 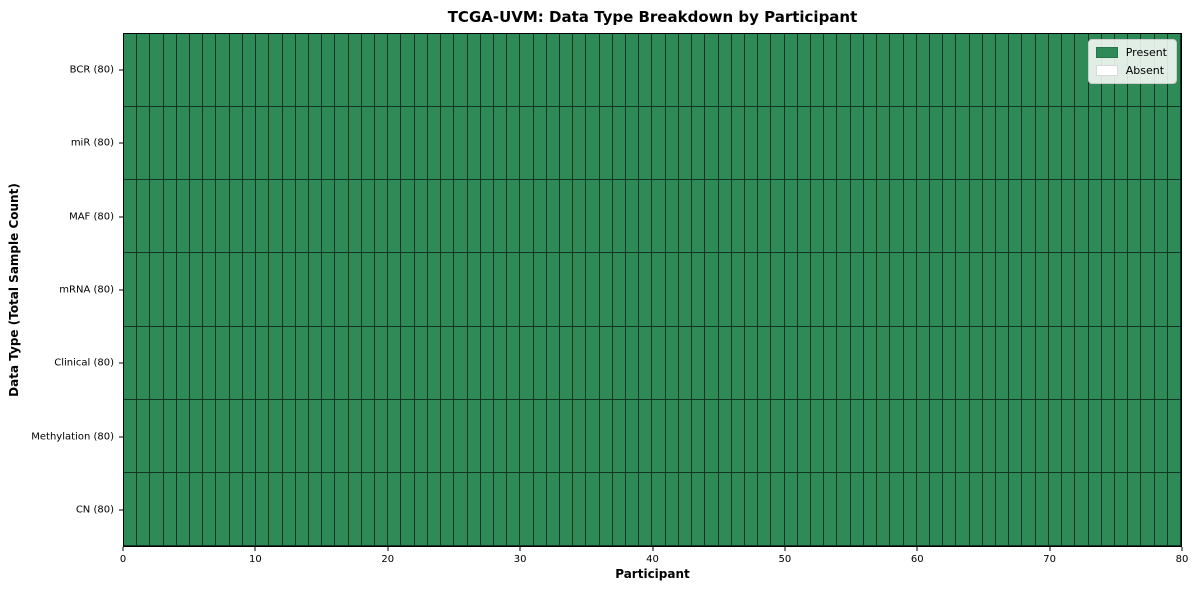 What do you see at coordinates (520, 559) in the screenshot?
I see `x-tick-label: 30` at bounding box center [520, 559].